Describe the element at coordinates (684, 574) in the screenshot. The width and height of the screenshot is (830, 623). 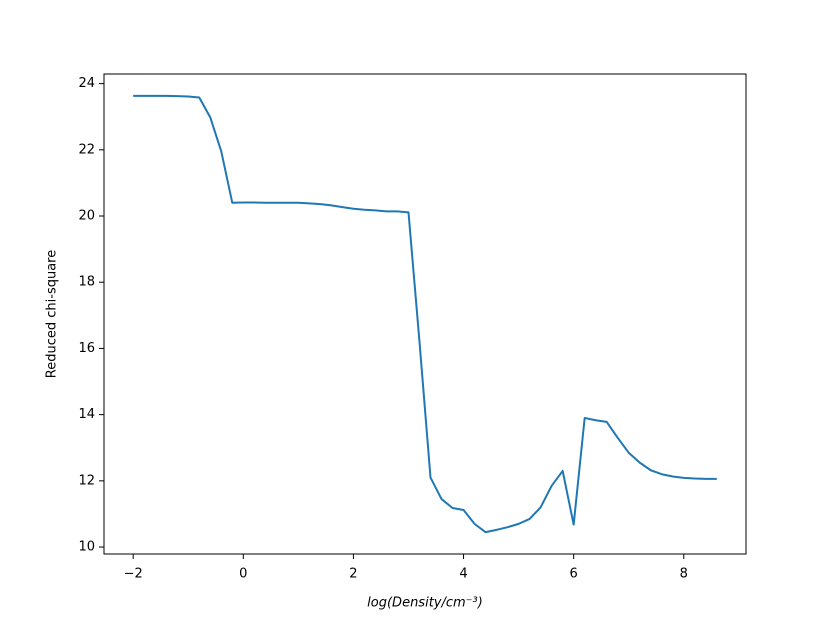
I see `x-tick-label: 8` at that location.